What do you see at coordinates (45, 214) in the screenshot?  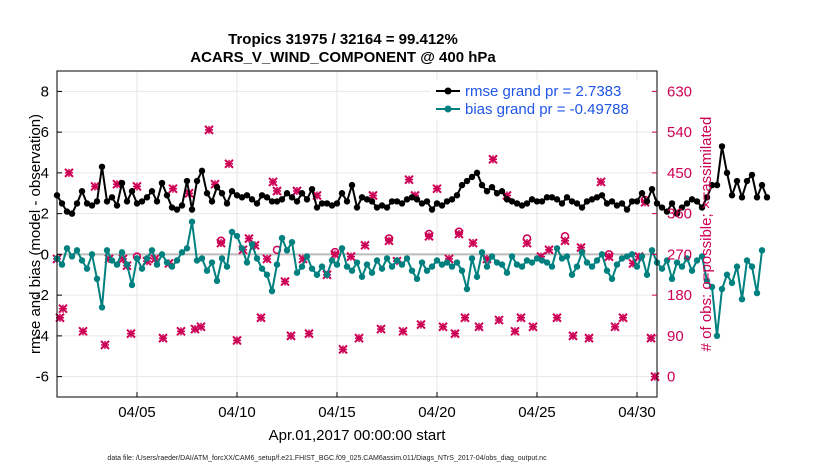 I see `y-left-tick-label: 2` at bounding box center [45, 214].